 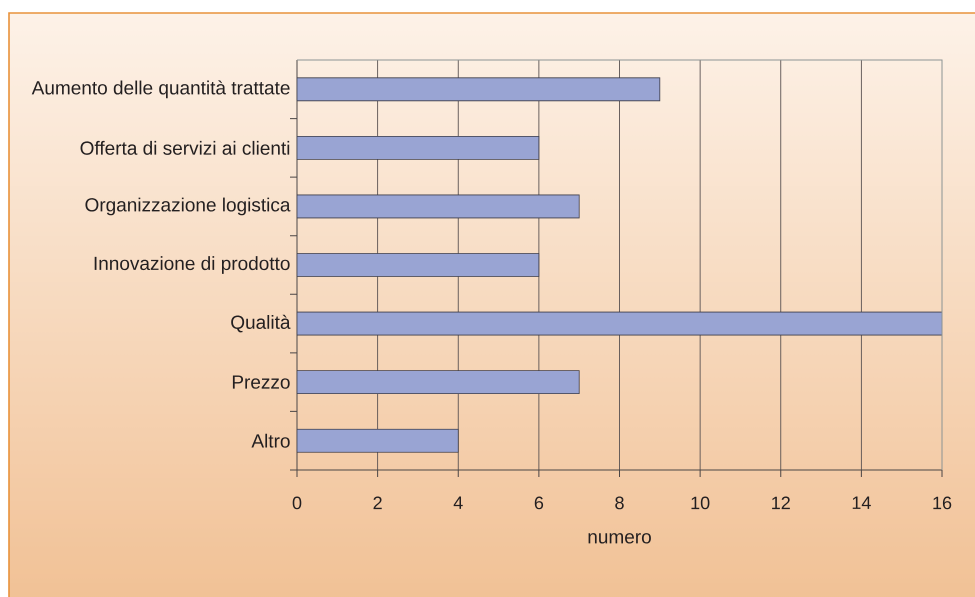 What do you see at coordinates (270, 441) in the screenshot?
I see `y-tick-label: Altro` at bounding box center [270, 441].